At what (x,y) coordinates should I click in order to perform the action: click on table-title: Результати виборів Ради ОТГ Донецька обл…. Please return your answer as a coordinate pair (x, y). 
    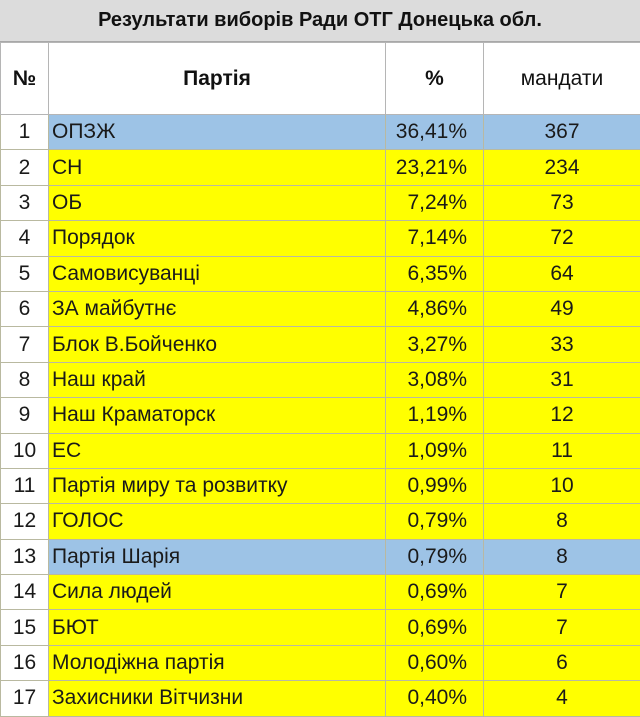
    Looking at the image, I should click on (320, 21).